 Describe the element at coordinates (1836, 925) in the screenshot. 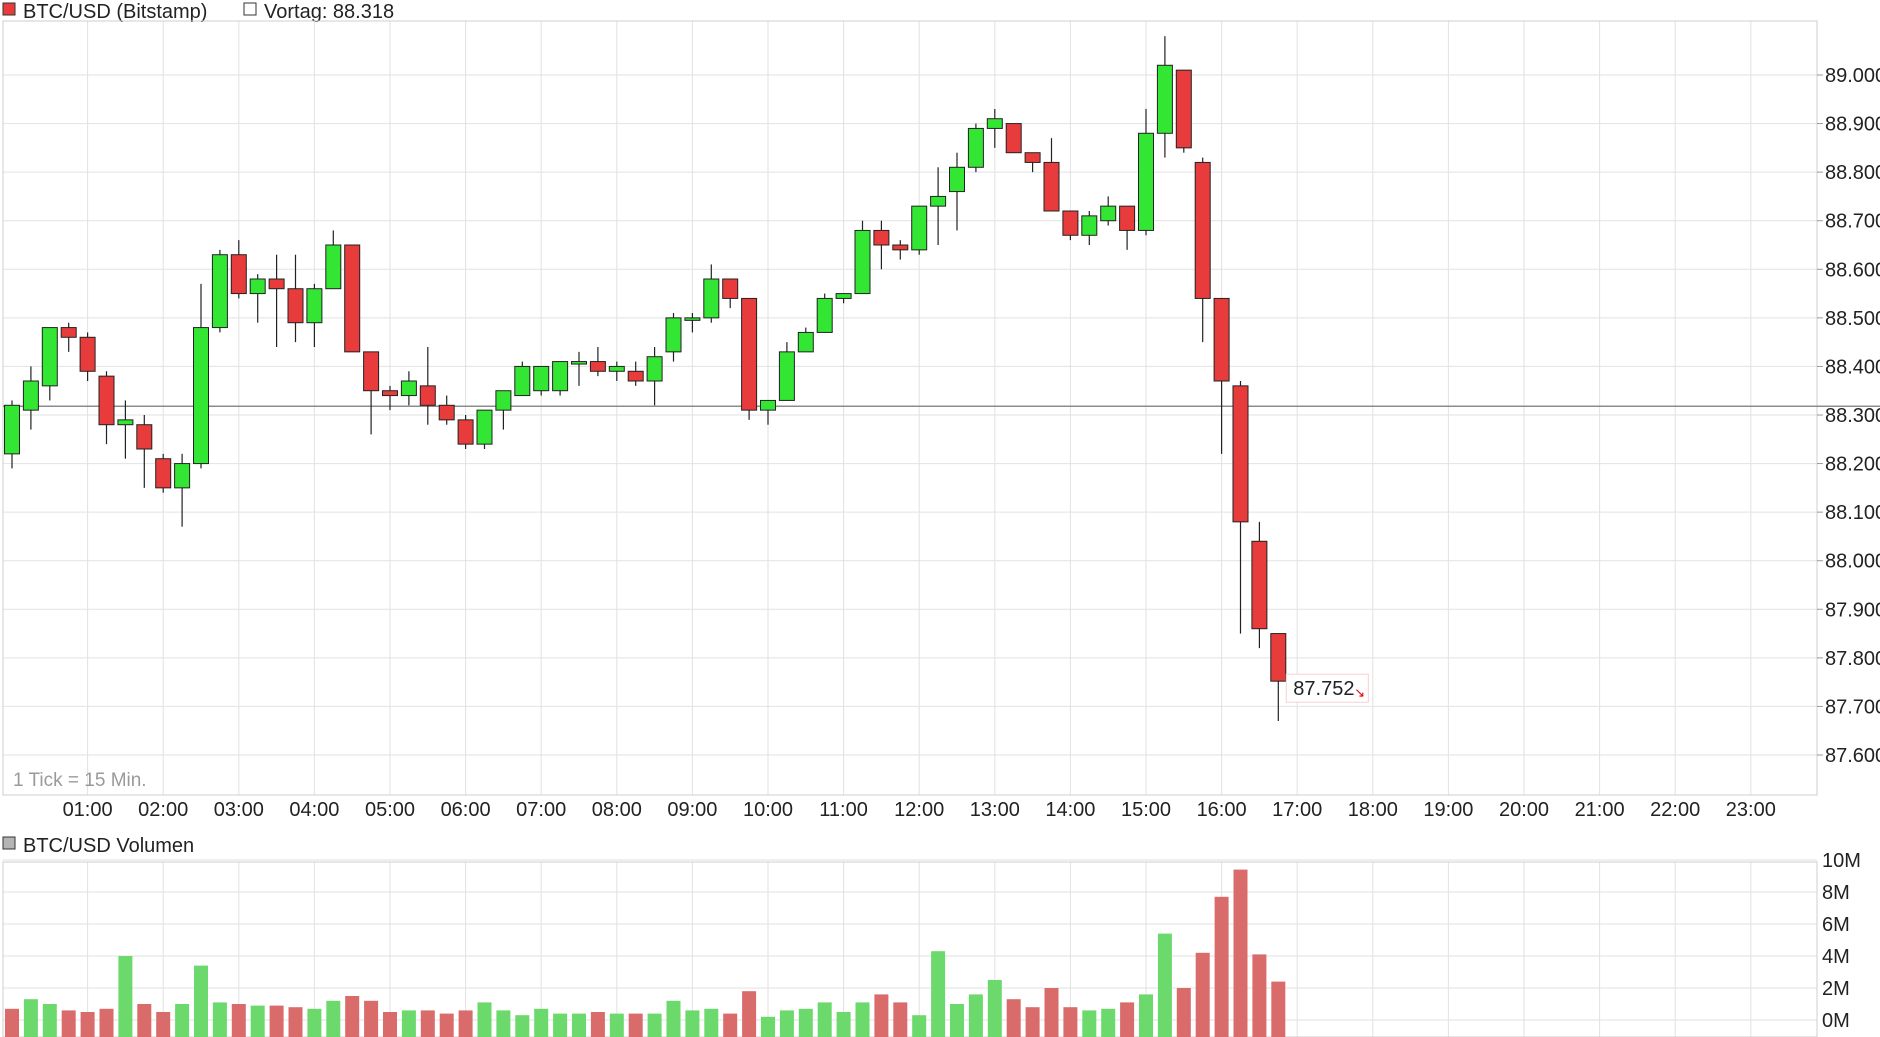

I see `volume-tick-label: 6M` at that location.